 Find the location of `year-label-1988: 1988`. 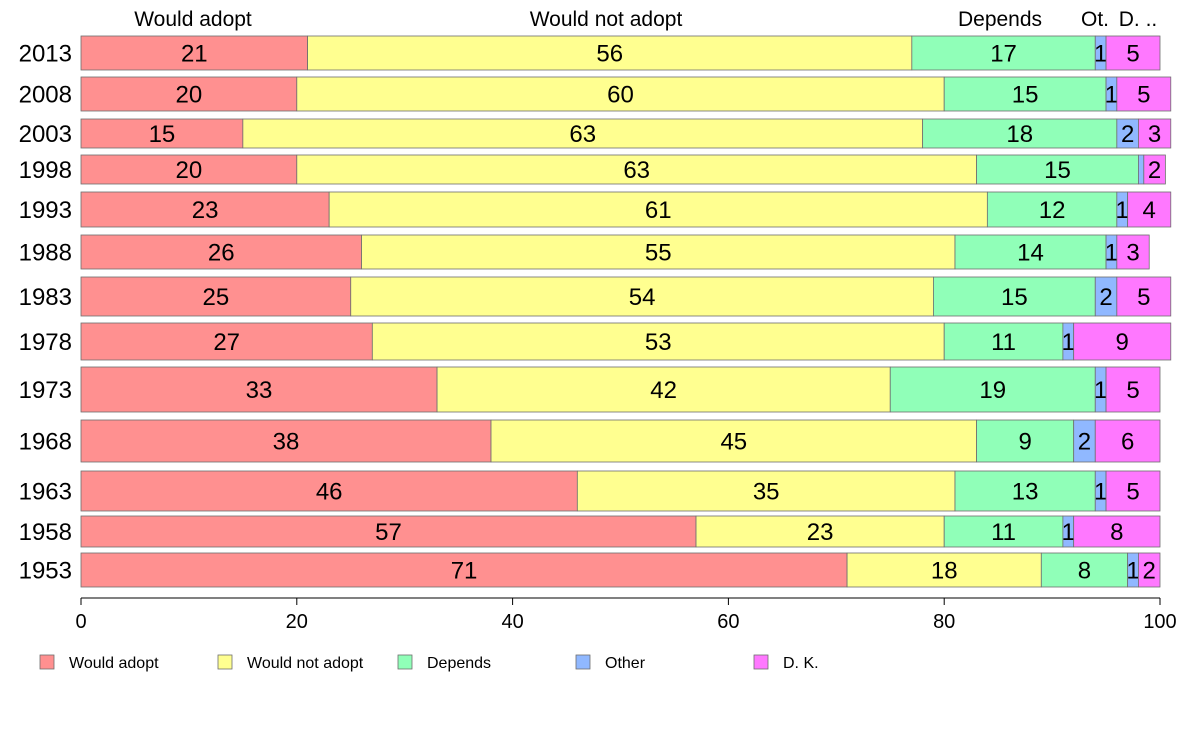

year-label-1988: 1988 is located at coordinates (45, 253).